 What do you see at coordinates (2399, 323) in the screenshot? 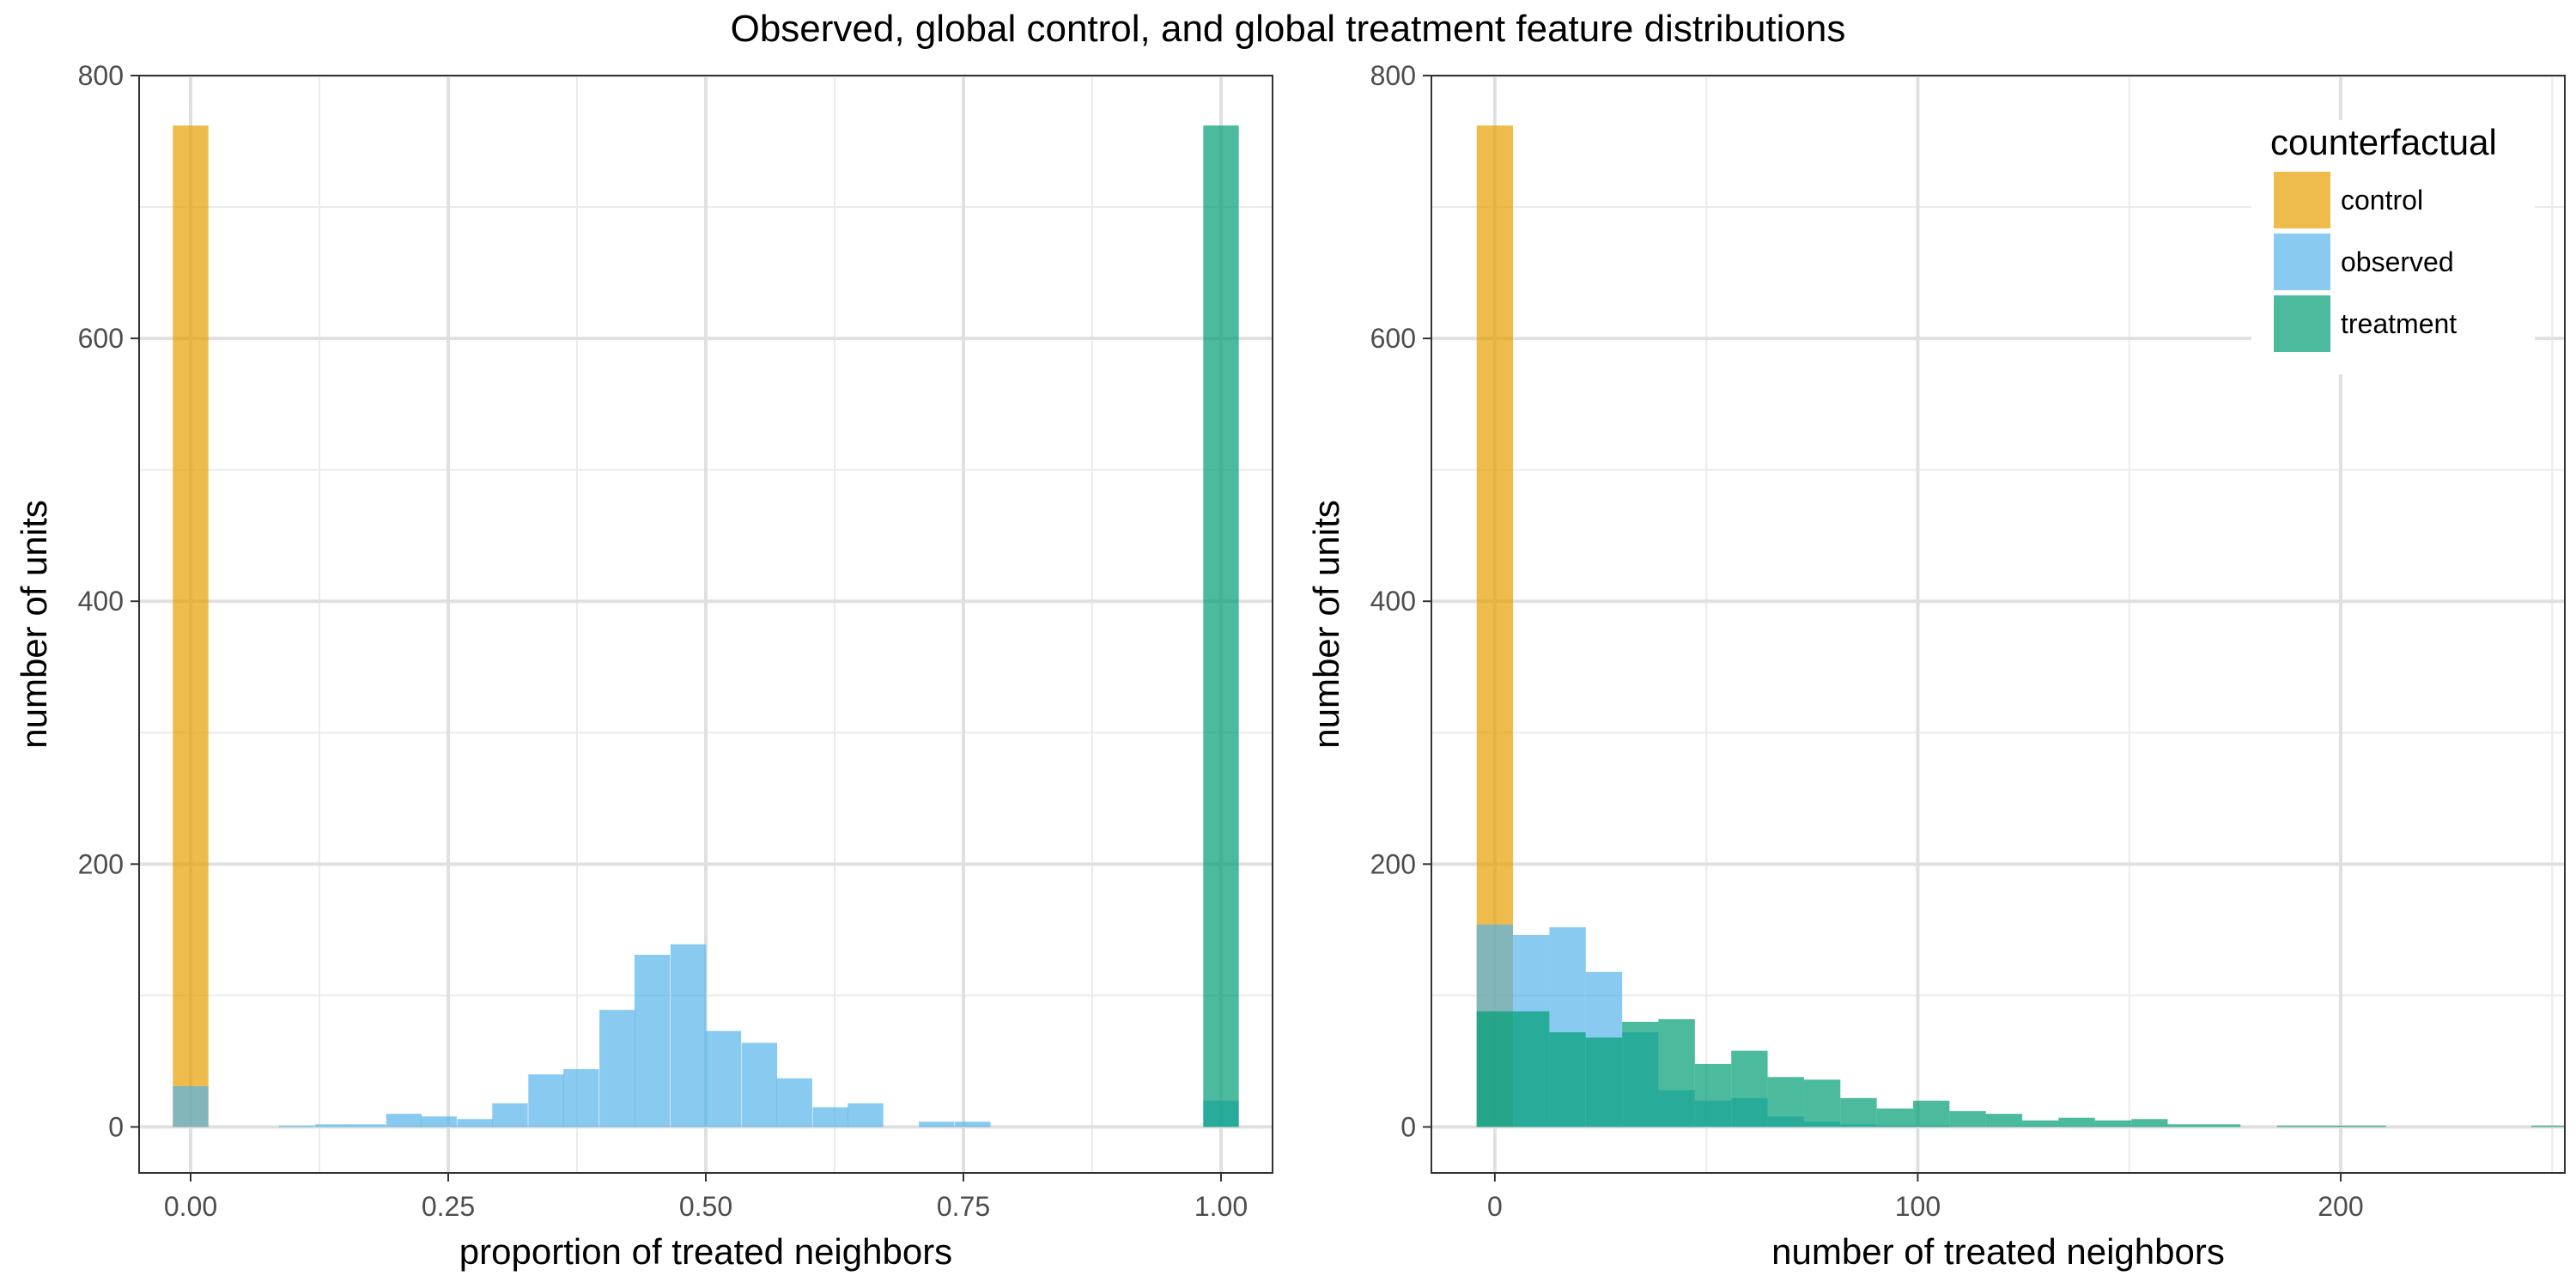
I see `legend-label-treatment: treatment` at bounding box center [2399, 323].